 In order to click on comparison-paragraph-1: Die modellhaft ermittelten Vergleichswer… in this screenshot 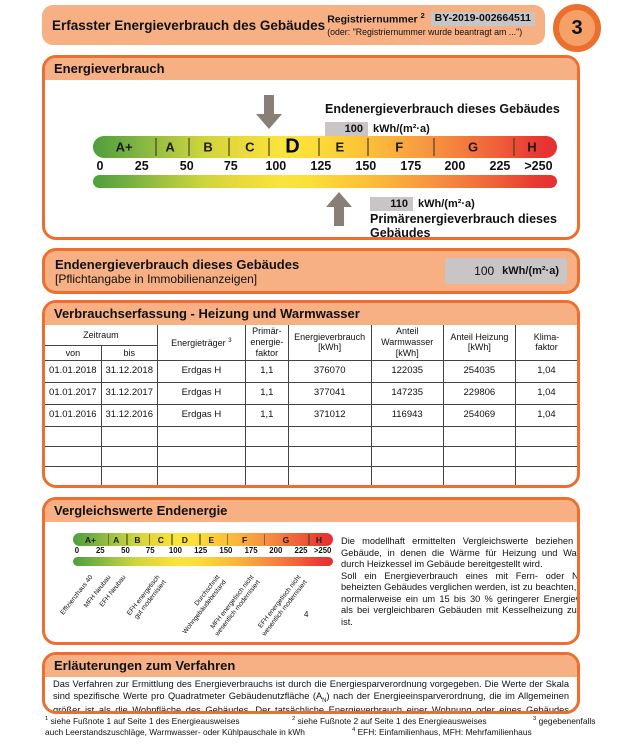, I will do `click(460, 553)`.